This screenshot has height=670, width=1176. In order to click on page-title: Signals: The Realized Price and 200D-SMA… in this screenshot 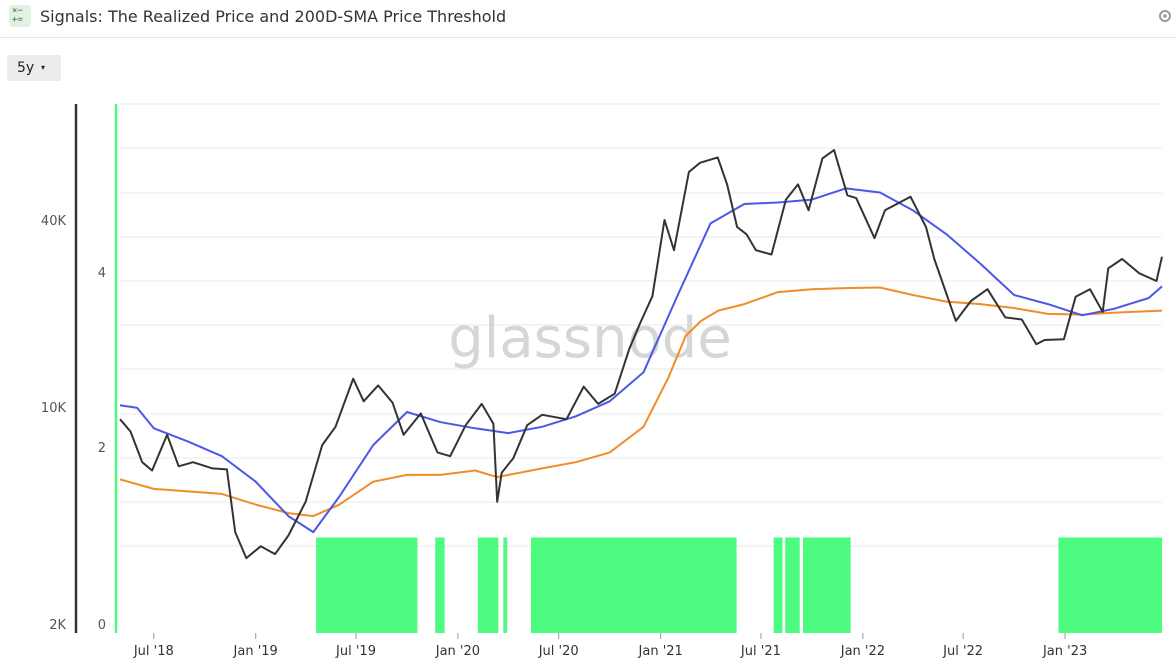, I will do `click(273, 16)`.